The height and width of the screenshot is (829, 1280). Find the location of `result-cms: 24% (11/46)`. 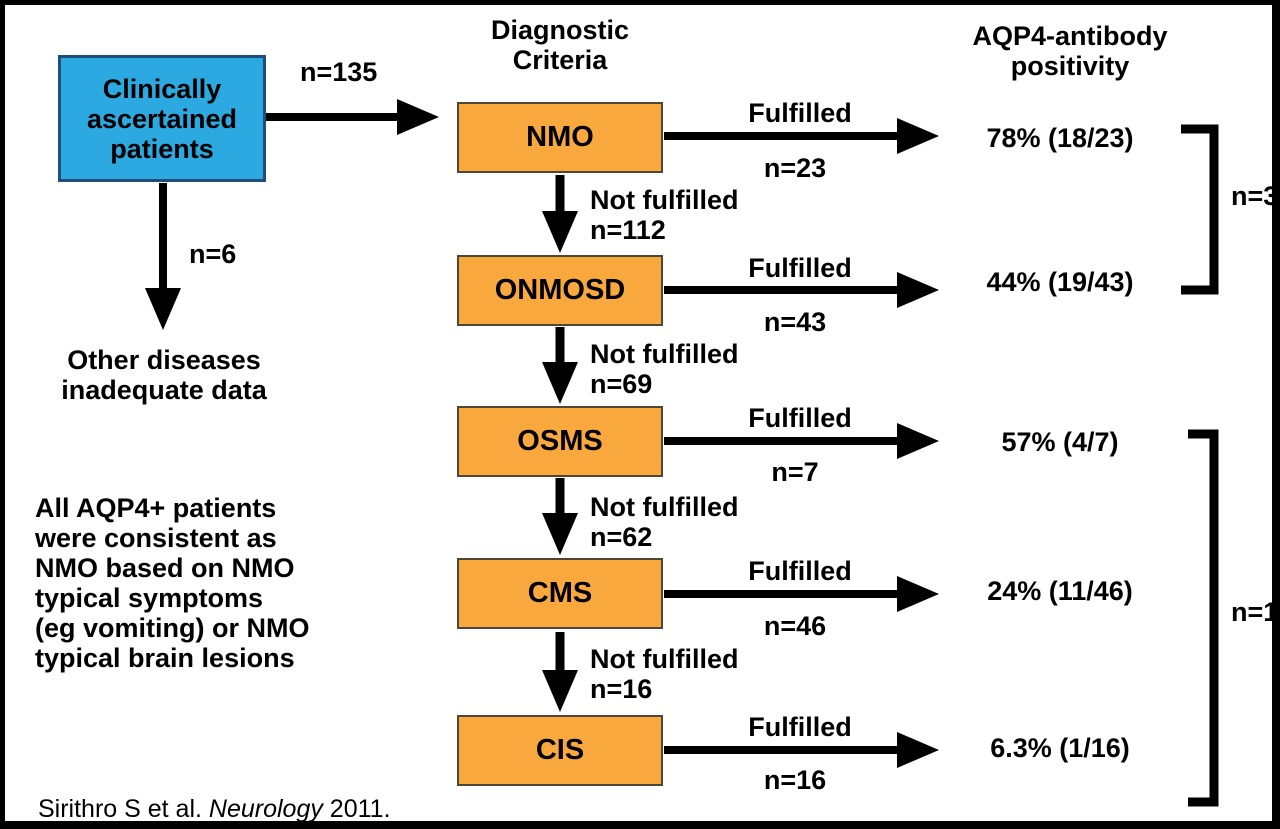

result-cms: 24% (11/46) is located at coordinates (1060, 591).